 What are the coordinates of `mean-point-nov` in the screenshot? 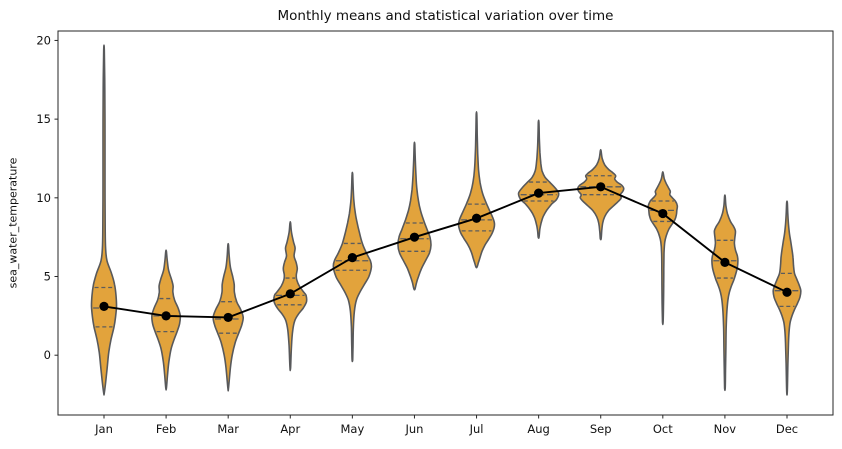 It's located at (725, 262).